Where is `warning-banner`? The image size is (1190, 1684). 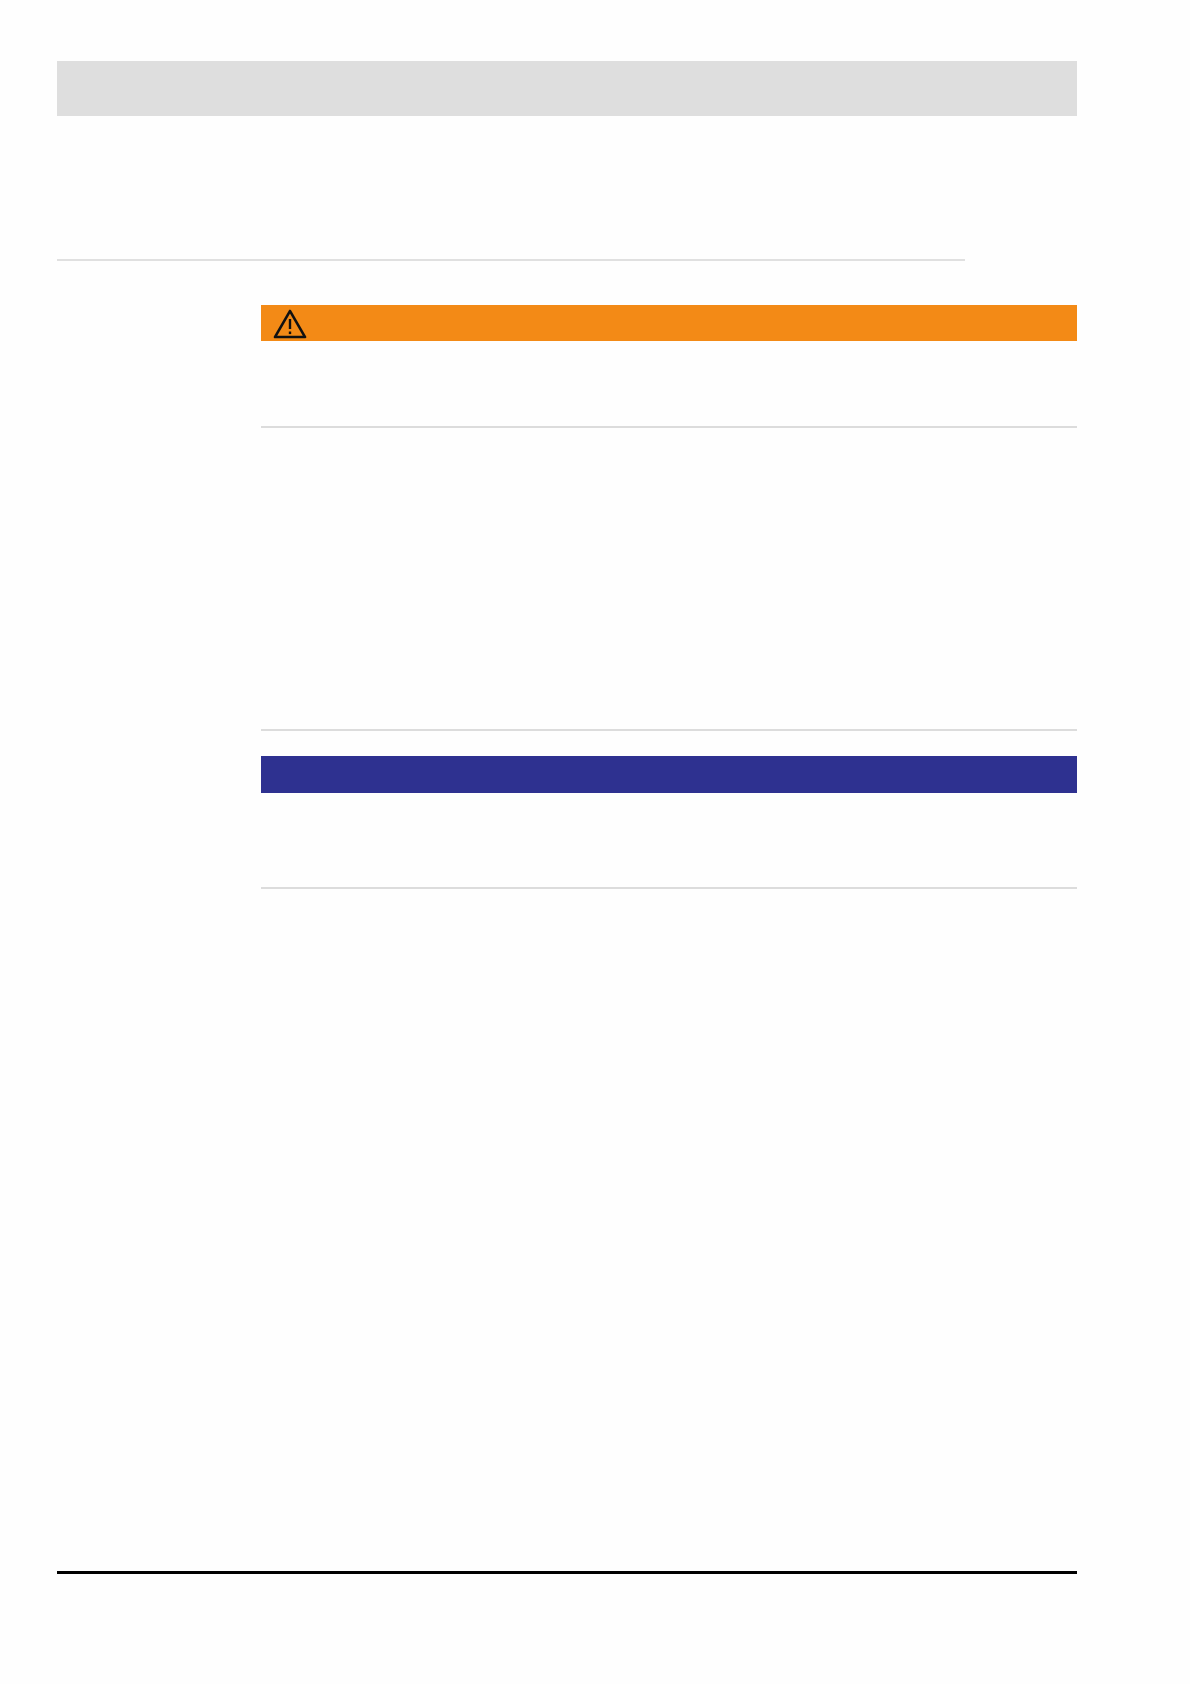 warning-banner is located at coordinates (669, 323).